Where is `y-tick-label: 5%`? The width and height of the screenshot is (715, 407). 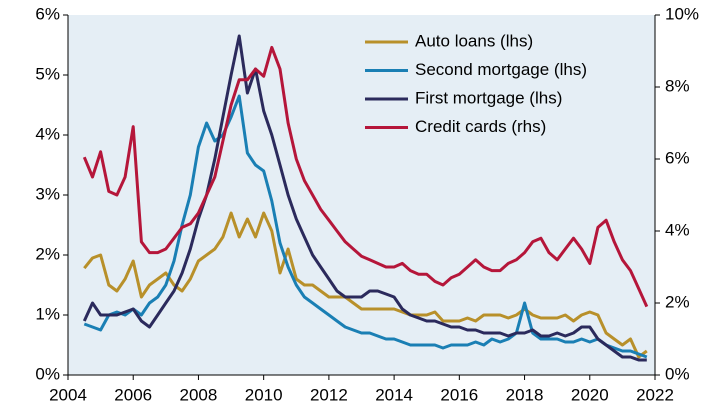 y-tick-label: 5% is located at coordinates (47, 73).